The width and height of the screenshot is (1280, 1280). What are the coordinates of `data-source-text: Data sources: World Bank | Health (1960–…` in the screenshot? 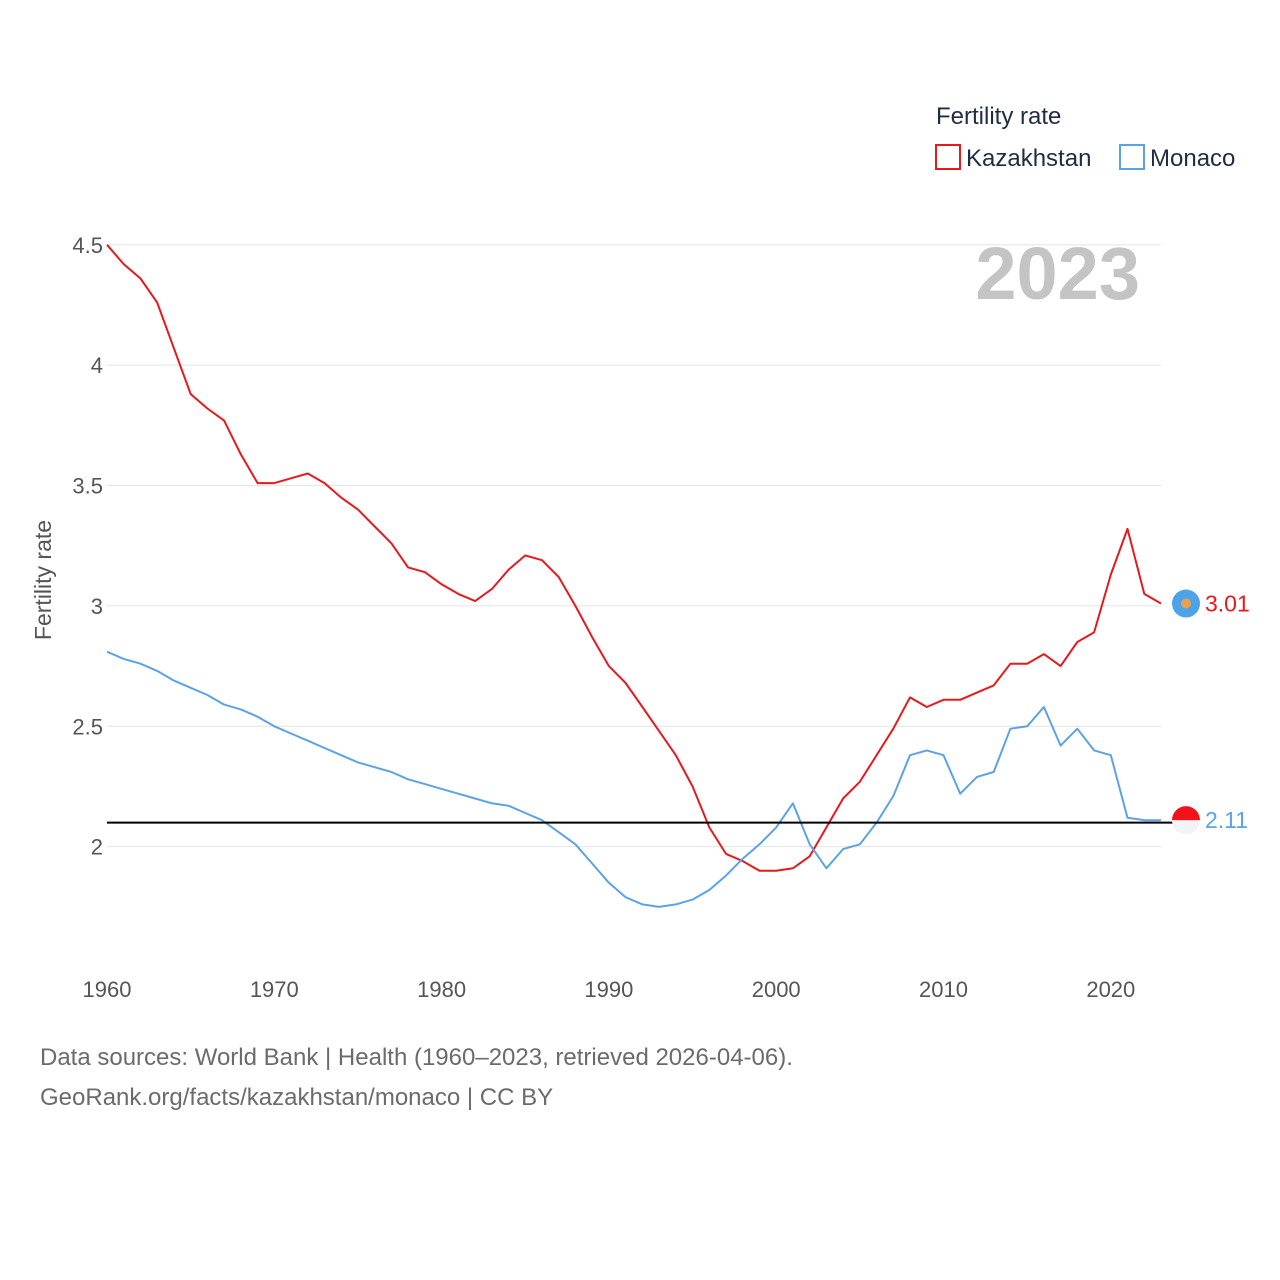 It's located at (416, 1057).